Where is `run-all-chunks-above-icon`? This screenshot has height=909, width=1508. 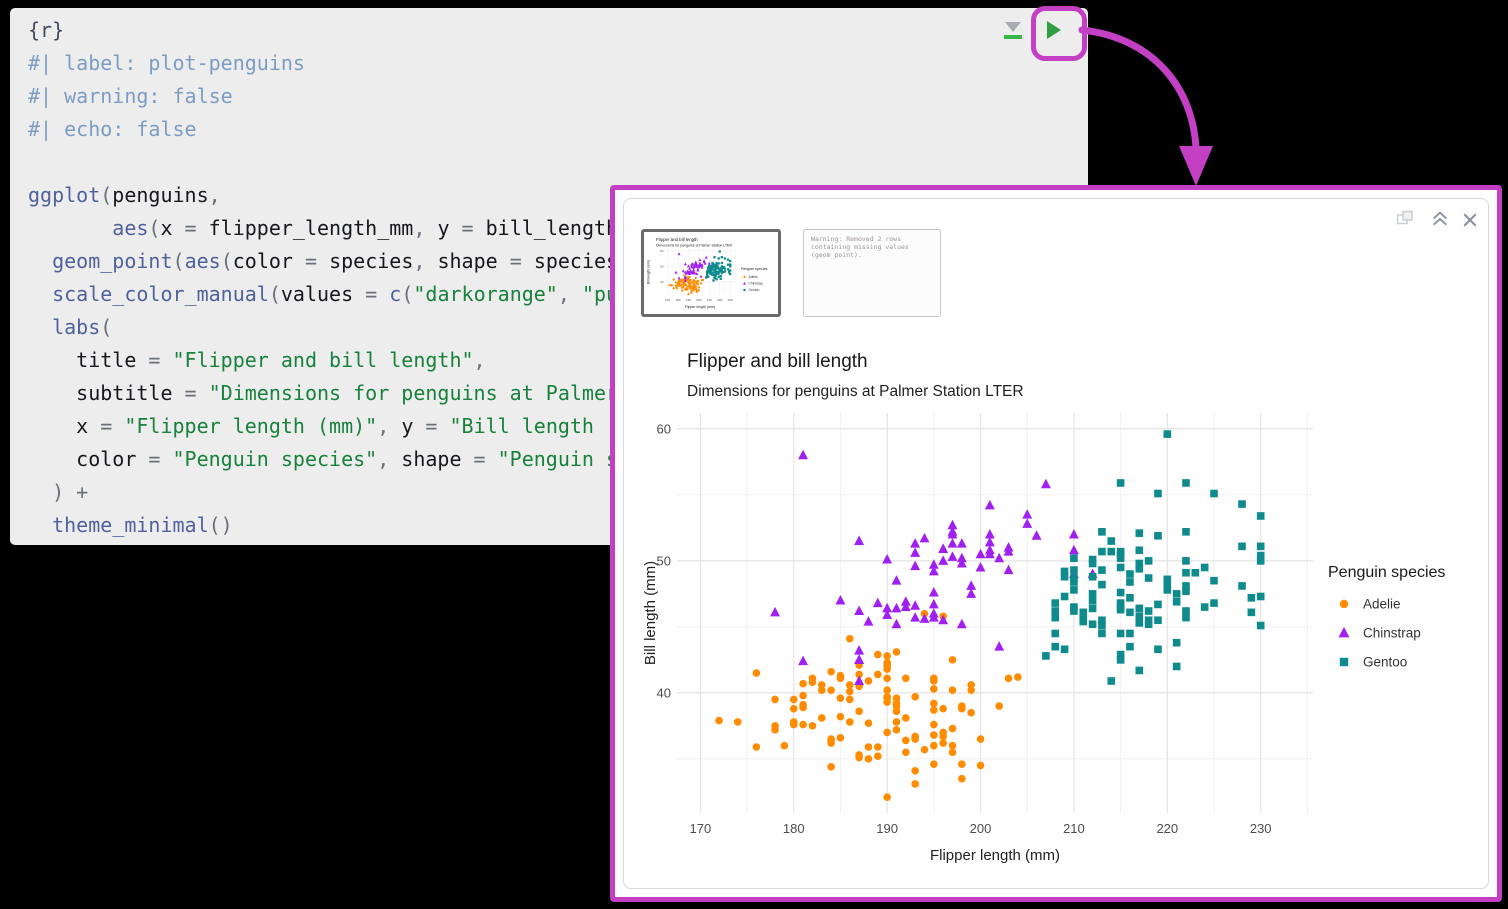 run-all-chunks-above-icon is located at coordinates (1013, 27).